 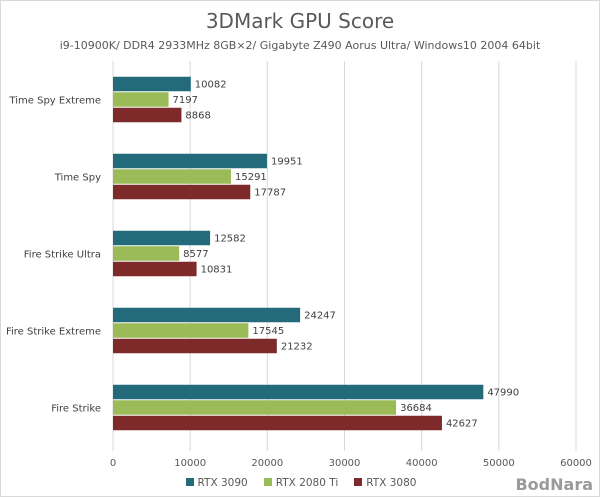 What do you see at coordinates (267, 463) in the screenshot?
I see `x-tick-label: 20000` at bounding box center [267, 463].